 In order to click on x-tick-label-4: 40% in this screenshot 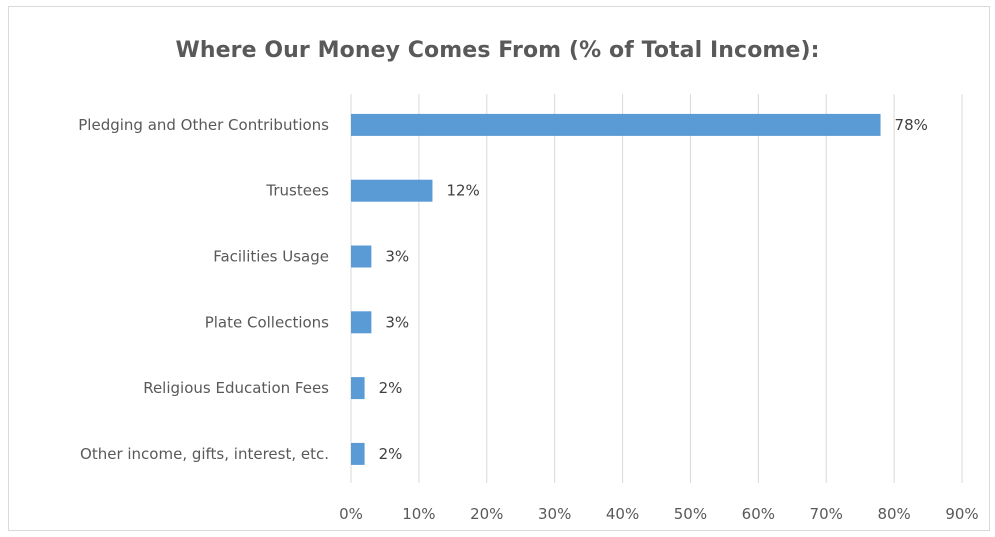, I will do `click(622, 514)`.